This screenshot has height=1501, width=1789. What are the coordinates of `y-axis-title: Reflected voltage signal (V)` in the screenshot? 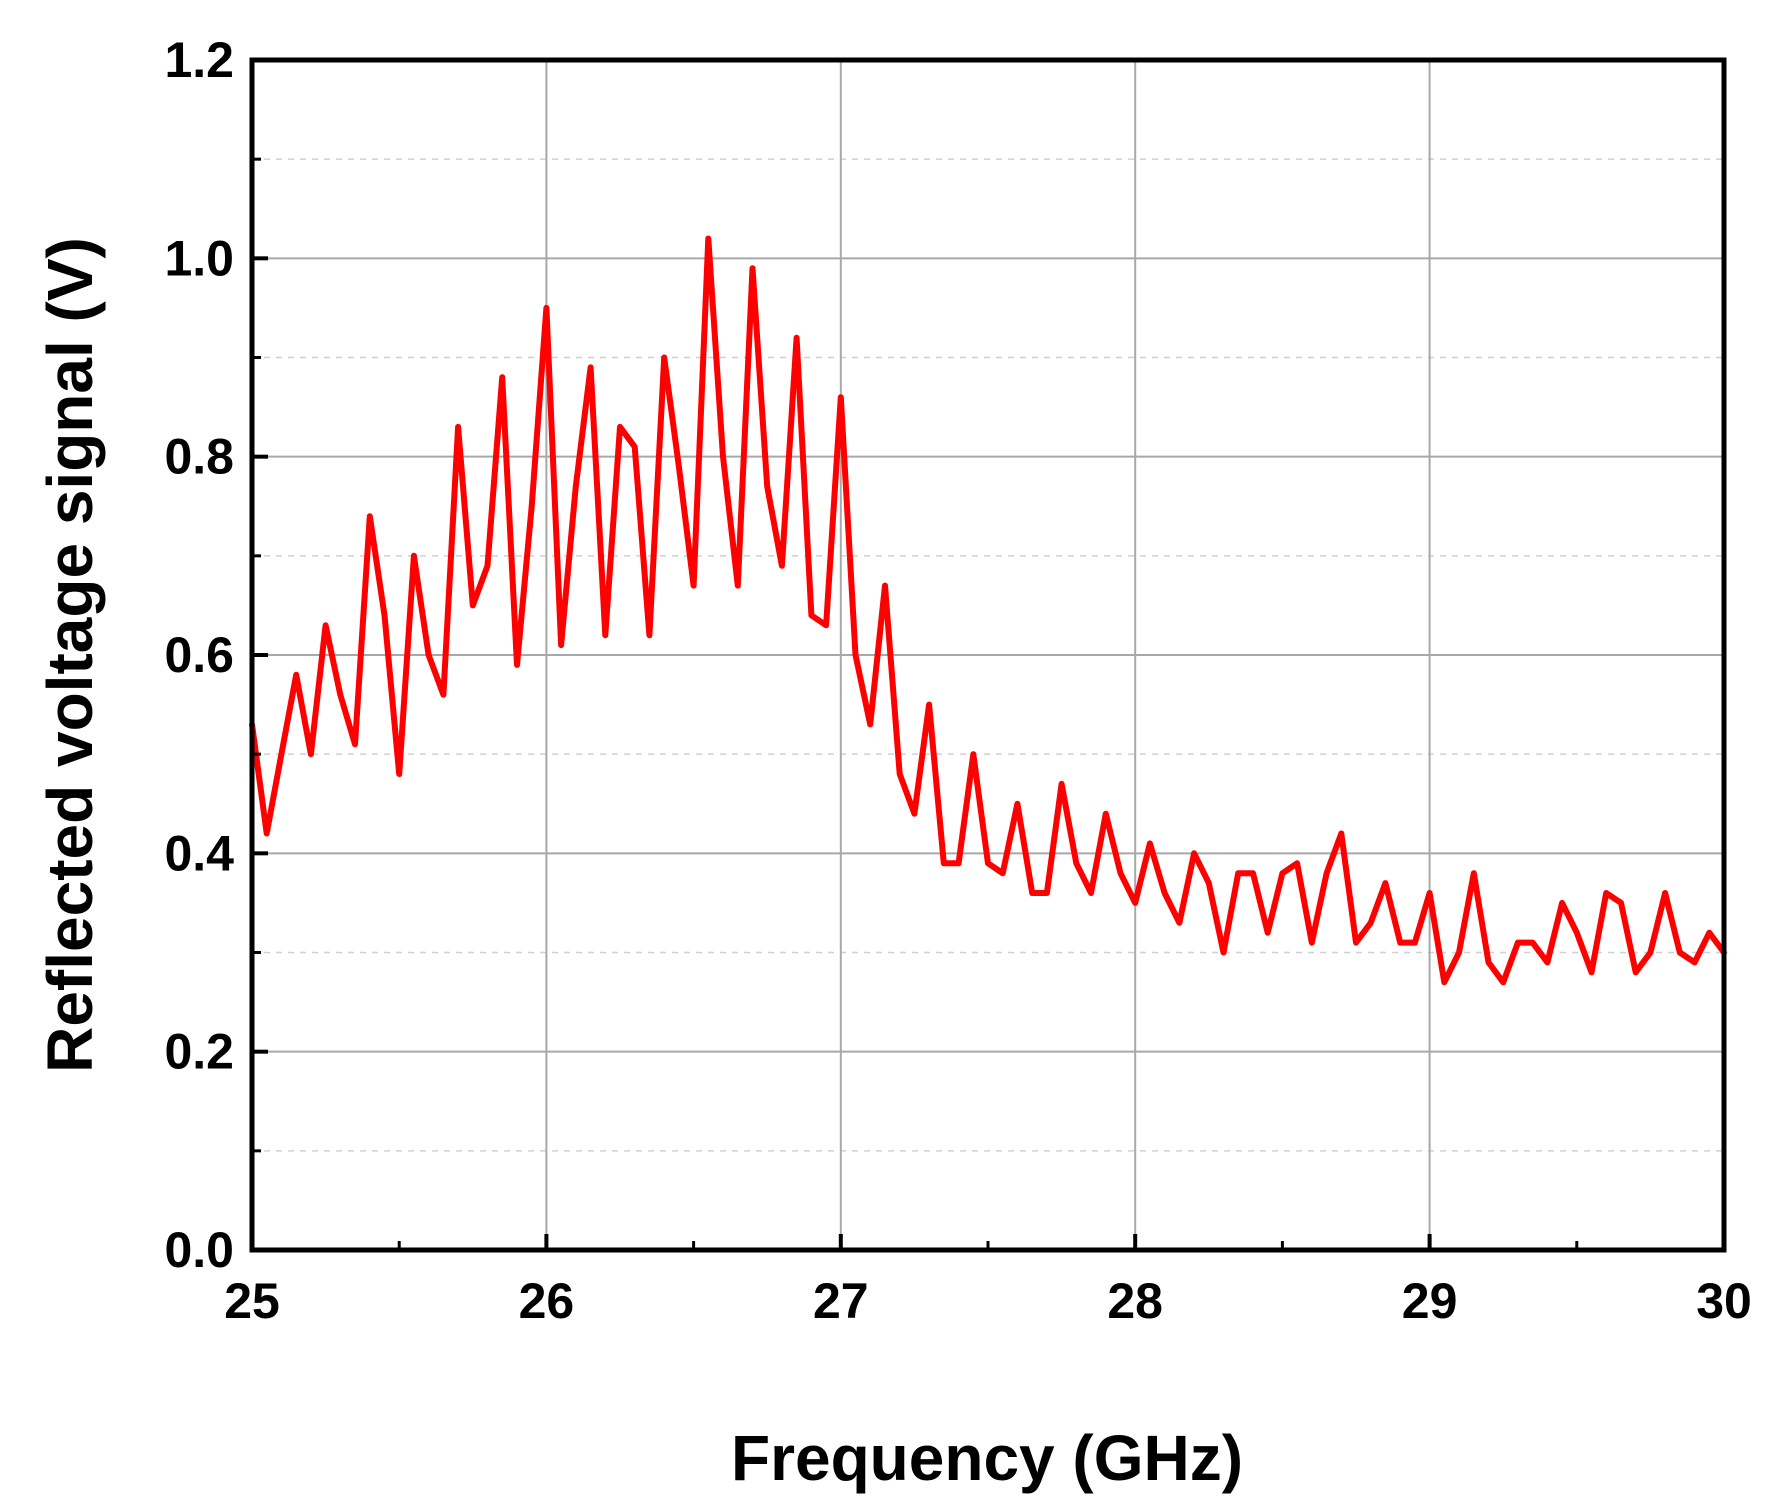 It's located at (70, 655).